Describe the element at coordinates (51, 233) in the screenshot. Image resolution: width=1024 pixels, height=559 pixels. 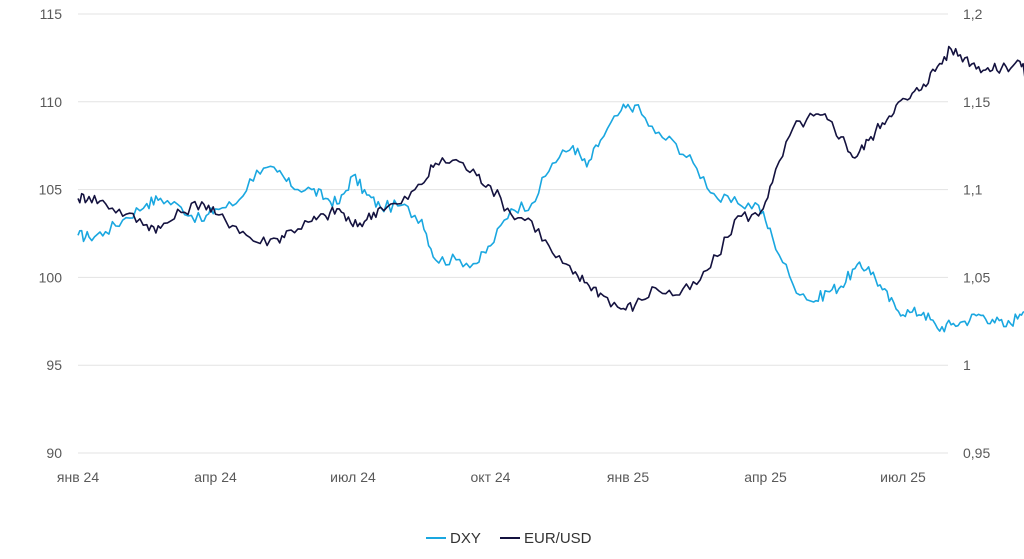
I see `left-y-axis: 90 95 100 105 110 115` at that location.